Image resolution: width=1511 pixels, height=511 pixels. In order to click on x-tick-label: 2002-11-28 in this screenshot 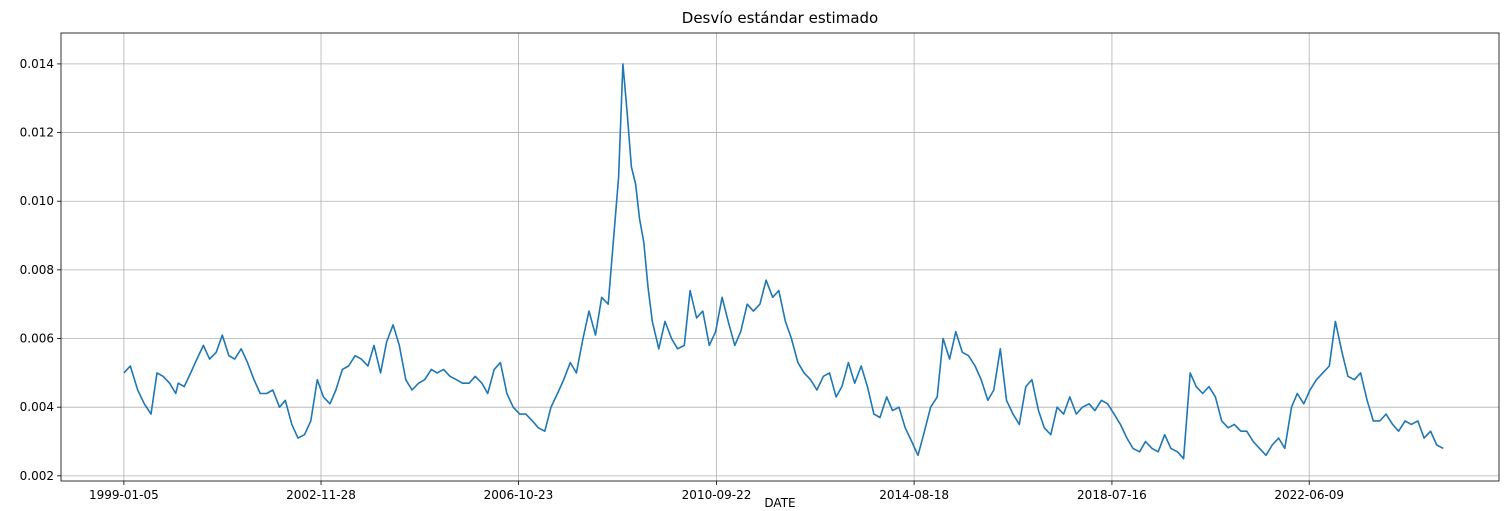, I will do `click(321, 495)`.